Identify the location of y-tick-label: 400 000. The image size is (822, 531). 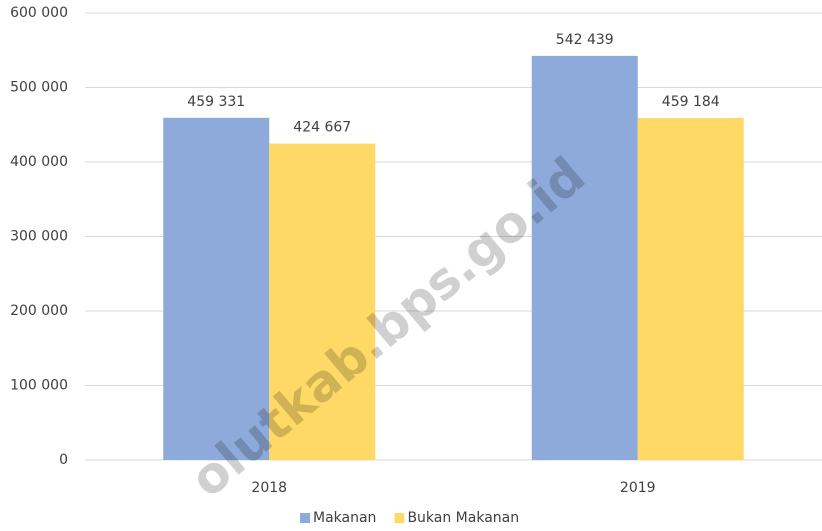
(39, 162).